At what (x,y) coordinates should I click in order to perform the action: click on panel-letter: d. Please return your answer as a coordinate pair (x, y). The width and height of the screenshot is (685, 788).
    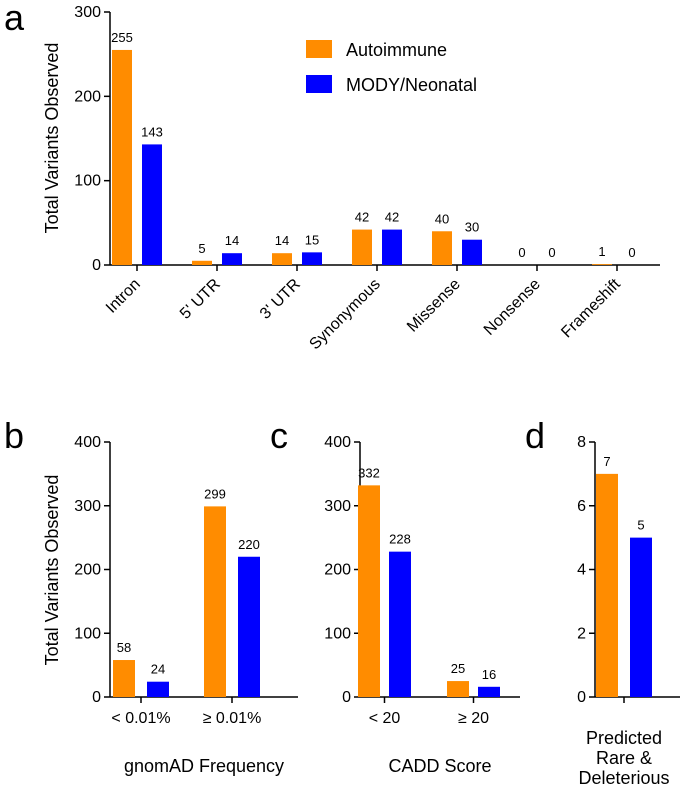
    Looking at the image, I should click on (535, 435).